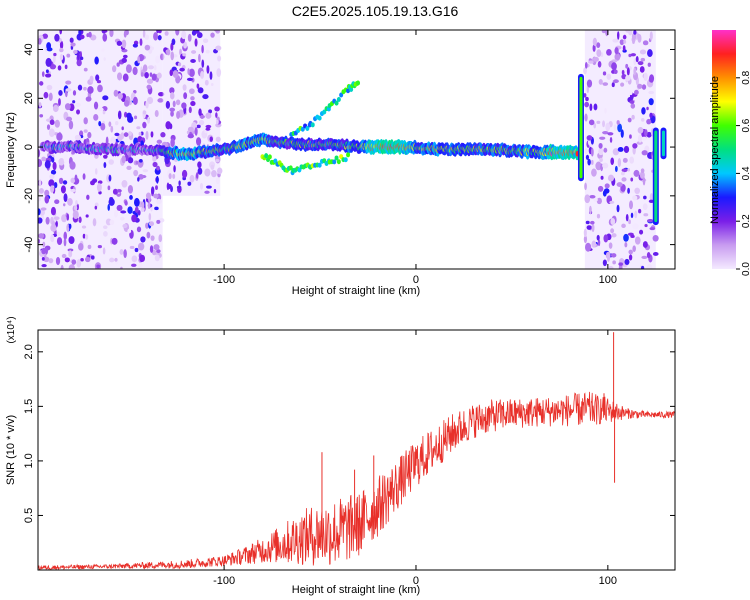  I want to click on colorbar-tick-label: 0.8, so click(745, 77).